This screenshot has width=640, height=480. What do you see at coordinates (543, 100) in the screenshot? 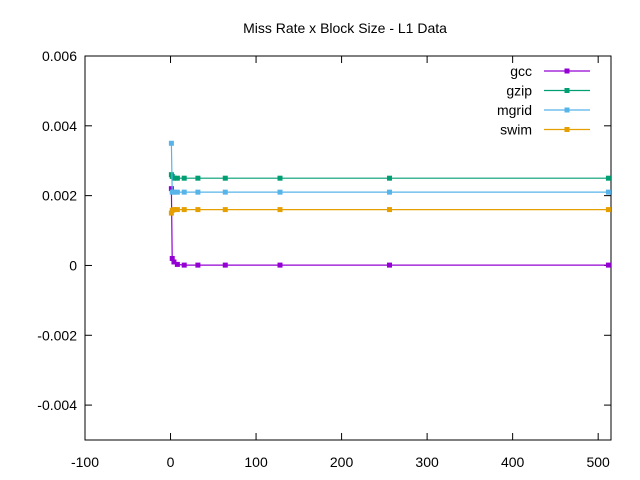
I see `legend: gcc gzip mgrid swim` at bounding box center [543, 100].